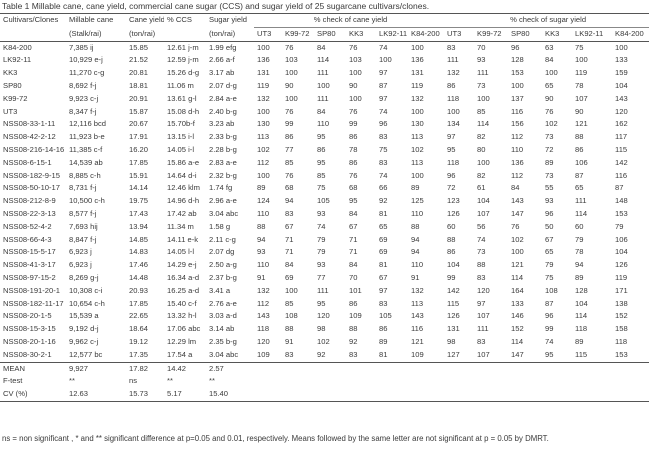 The height and width of the screenshot is (450, 650). What do you see at coordinates (27, 226) in the screenshot?
I see `row-label: NSS08-52-4-2` at bounding box center [27, 226].